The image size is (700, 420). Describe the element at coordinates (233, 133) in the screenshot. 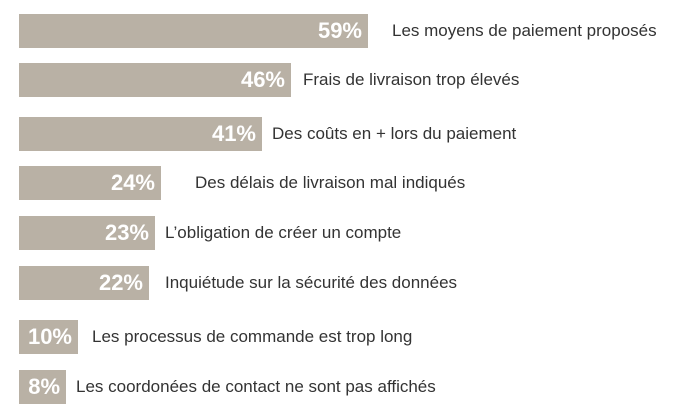

I see `bar-value-label: 41%` at that location.